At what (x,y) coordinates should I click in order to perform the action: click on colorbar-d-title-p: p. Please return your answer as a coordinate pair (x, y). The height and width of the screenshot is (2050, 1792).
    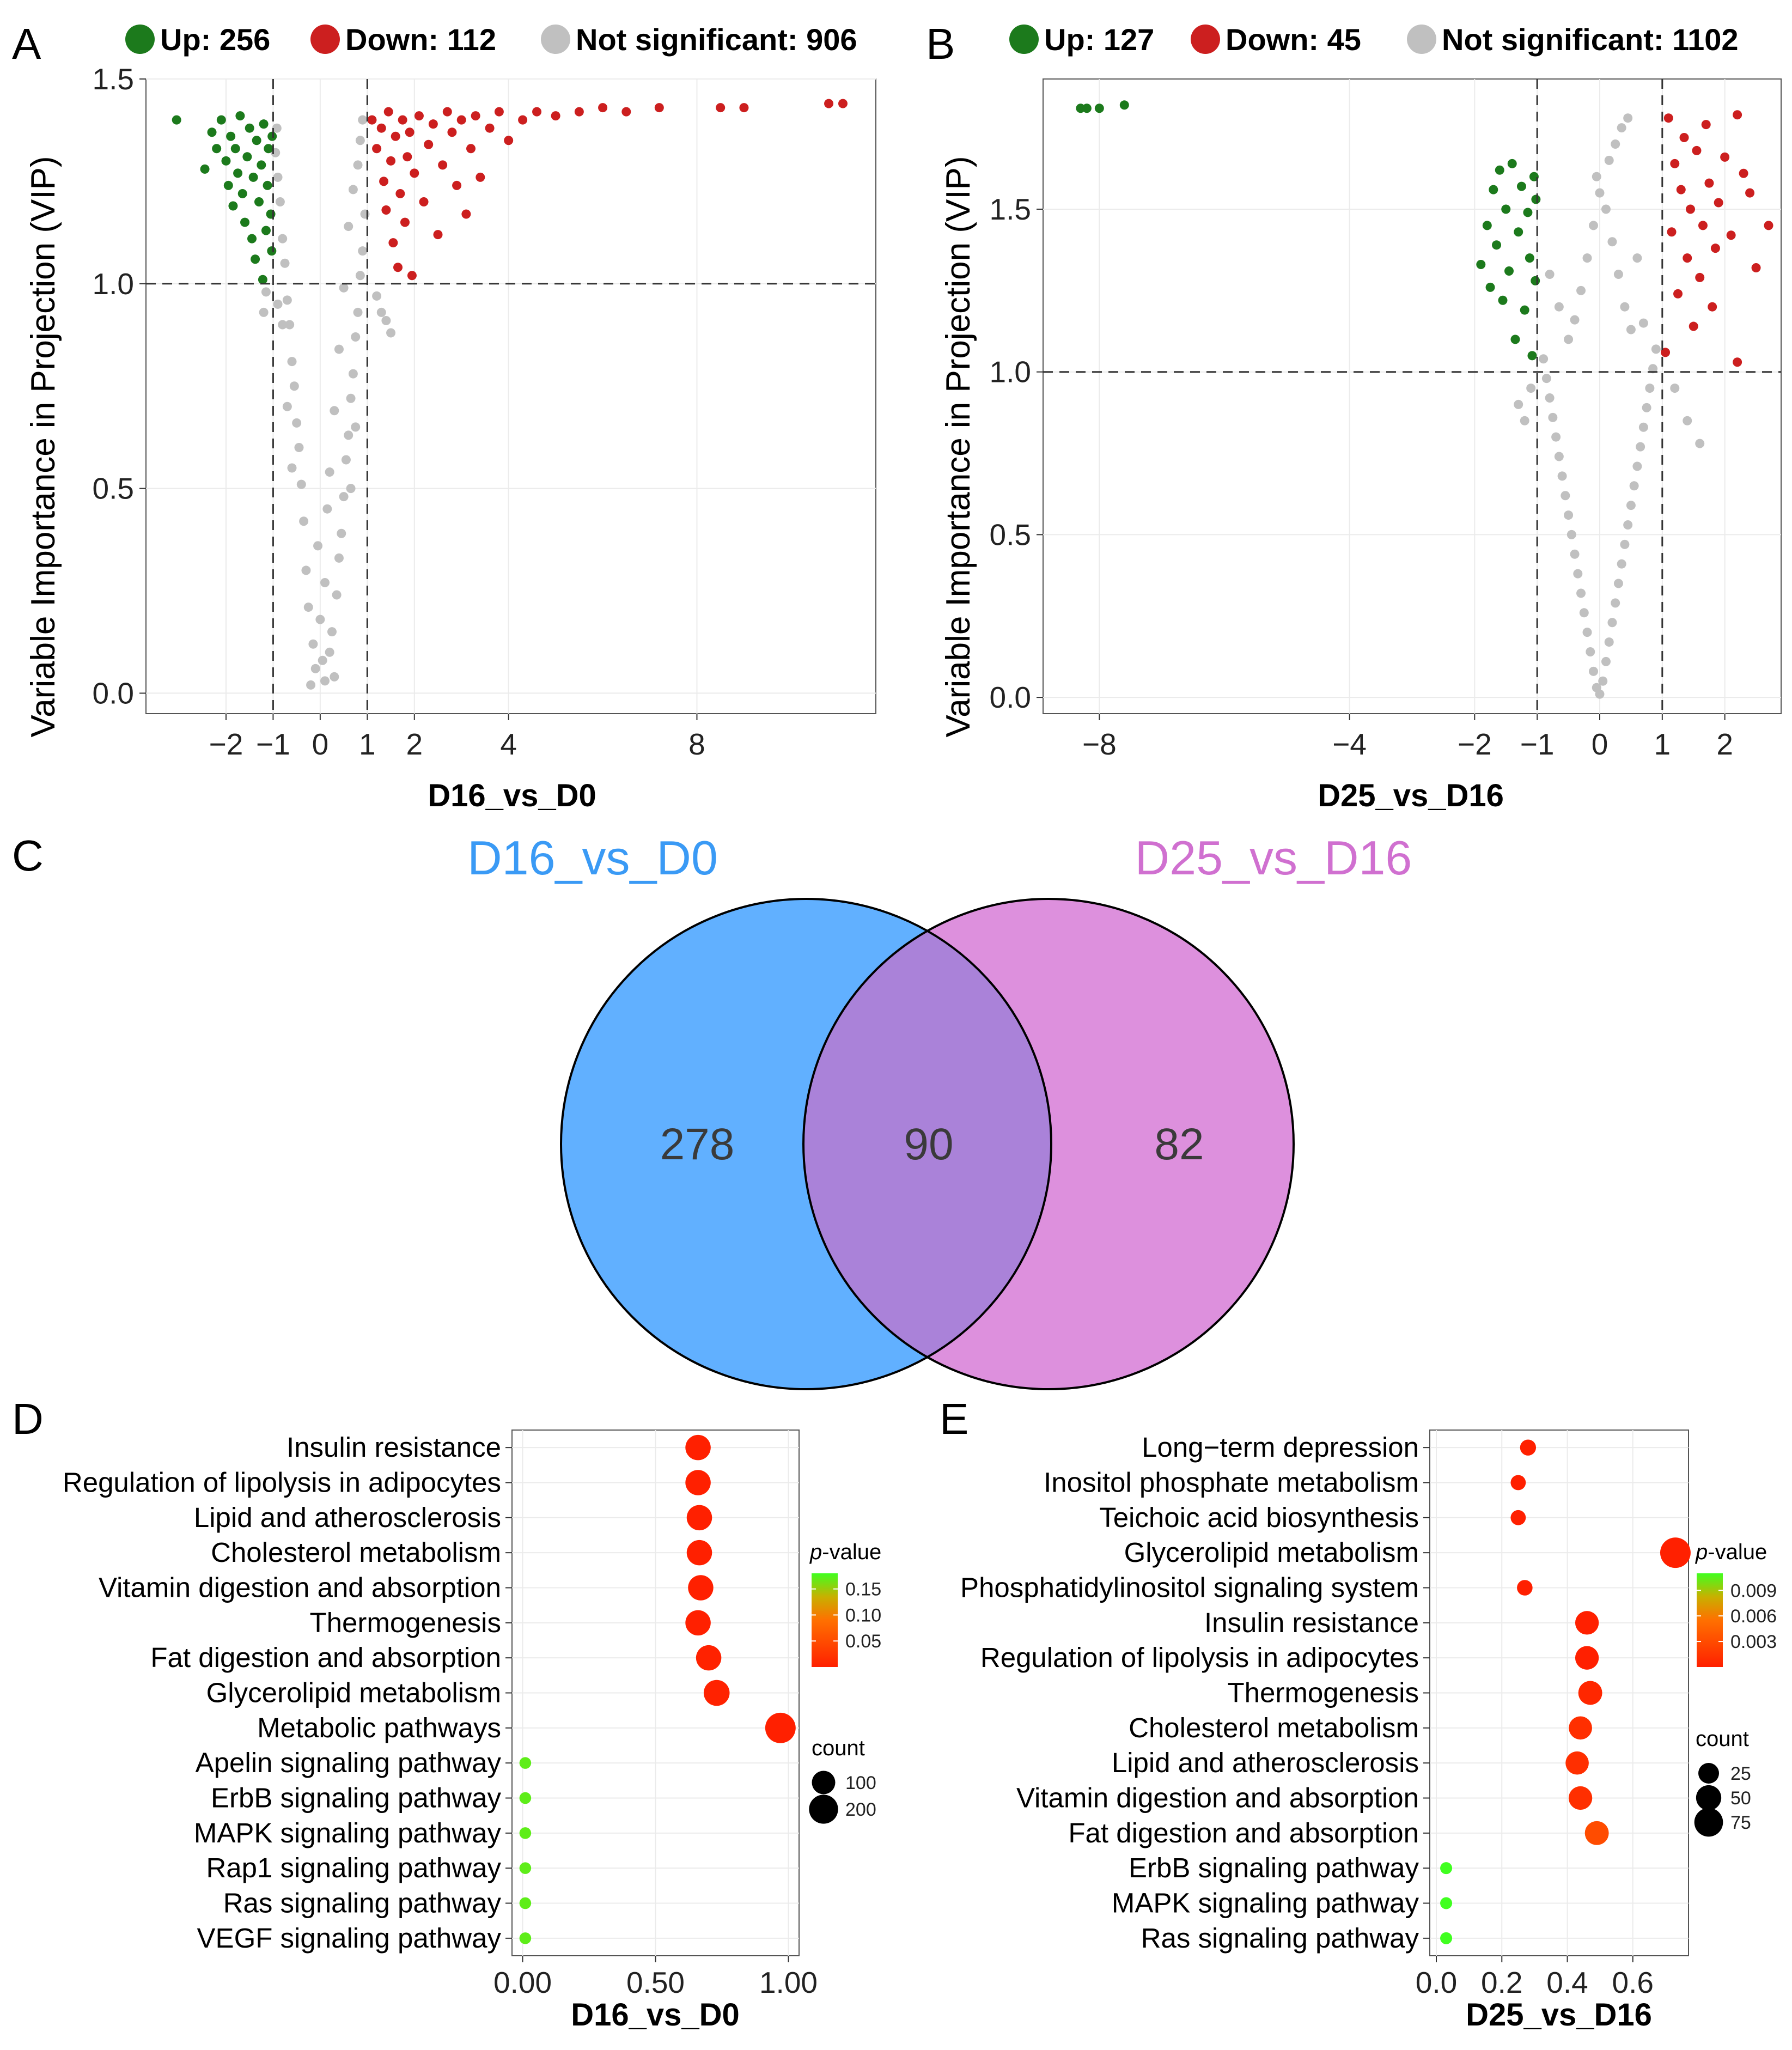
    Looking at the image, I should click on (815, 1552).